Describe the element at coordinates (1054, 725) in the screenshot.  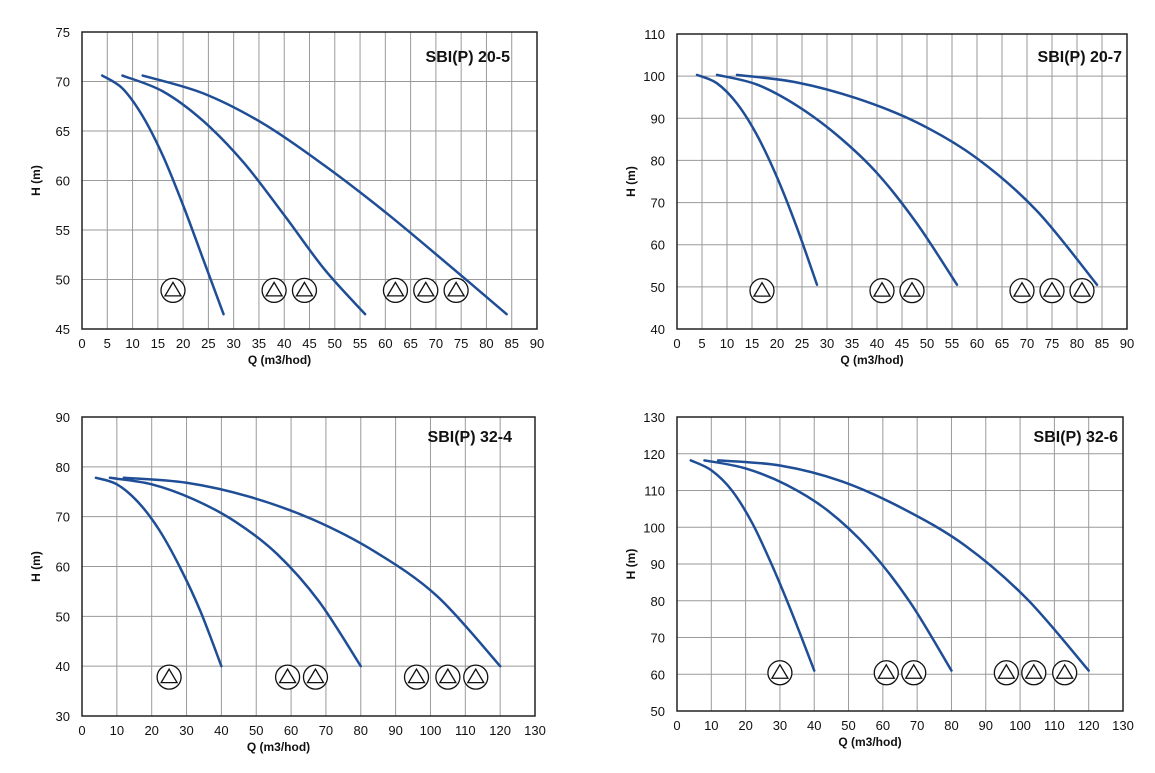
I see `x-tick-label: 110` at that location.